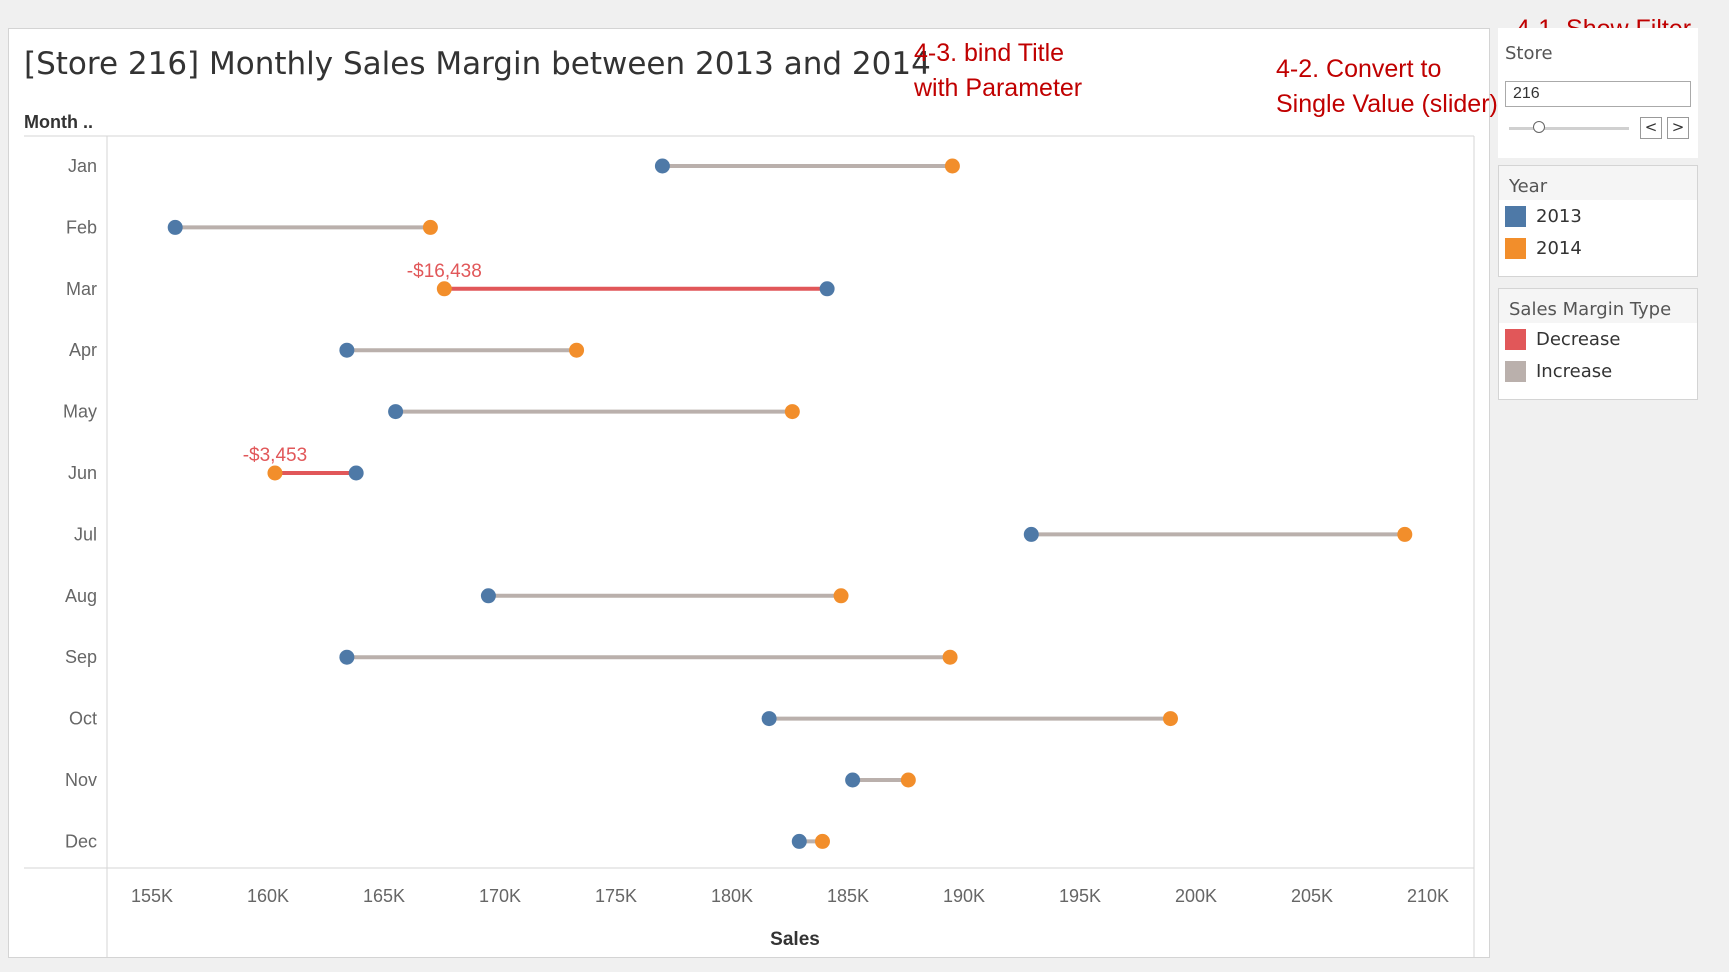 The image size is (1729, 972). Describe the element at coordinates (268, 896) in the screenshot. I see `x-tick-label: 160K` at that location.